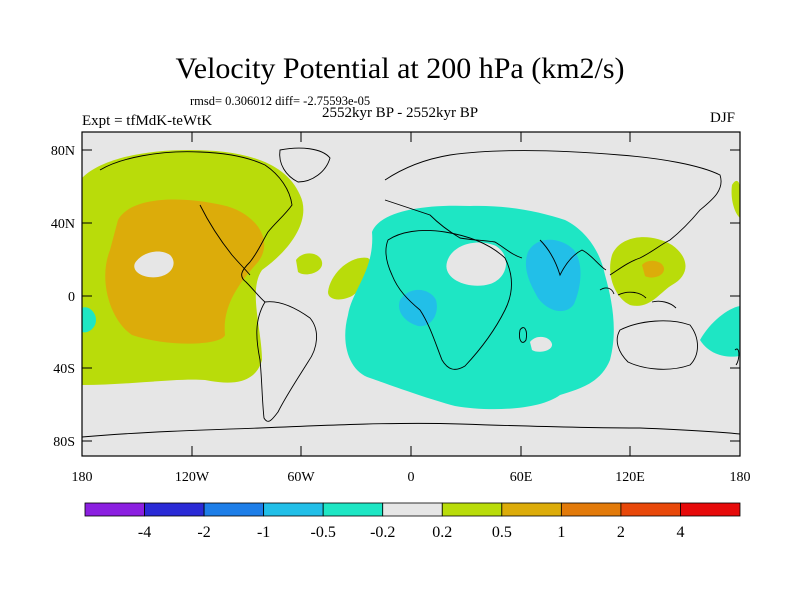 Image resolution: width=800 pixels, height=600 pixels. Describe the element at coordinates (653, 269) in the screenshot. I see `positive-core-wpac` at that location.